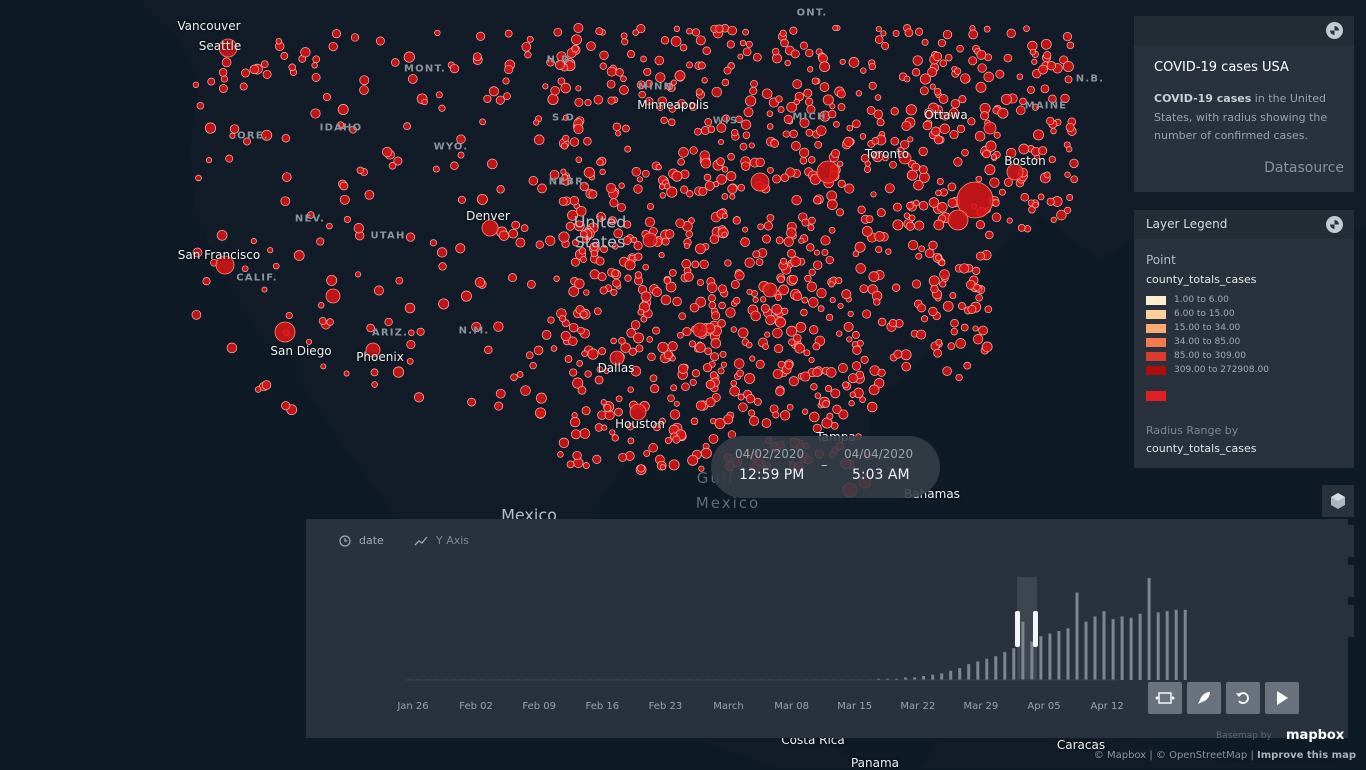 The image size is (1366, 770). What do you see at coordinates (1334, 224) in the screenshot?
I see `legend-toggle-icon` at bounding box center [1334, 224].